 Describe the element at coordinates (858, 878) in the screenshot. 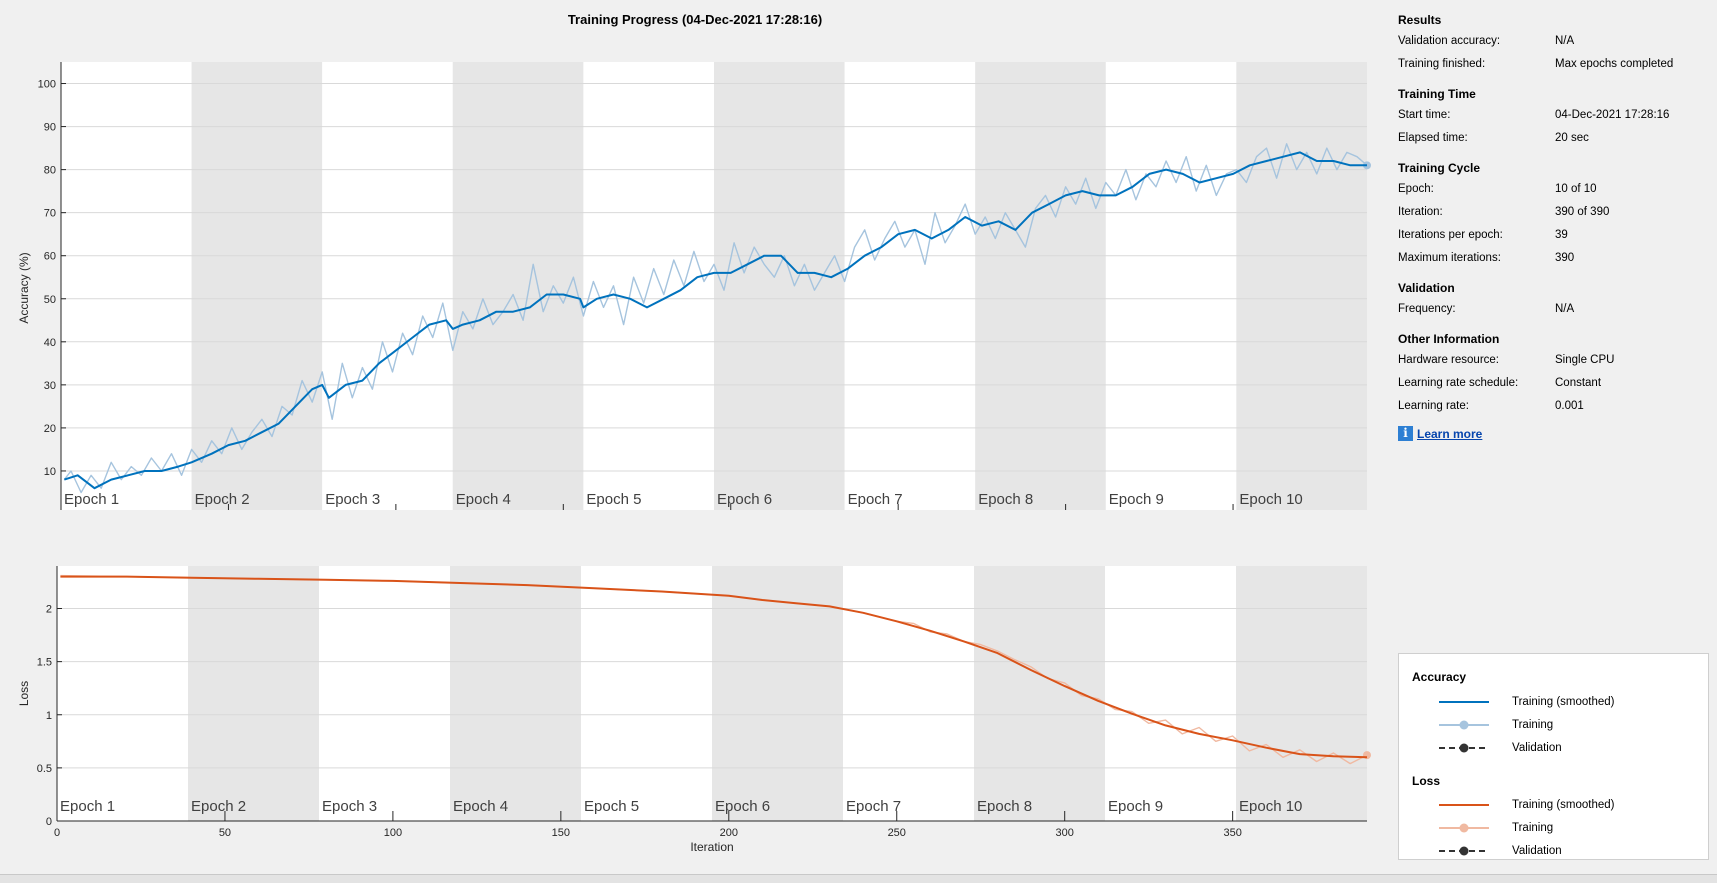

I see `horizontal-scrollbar` at that location.